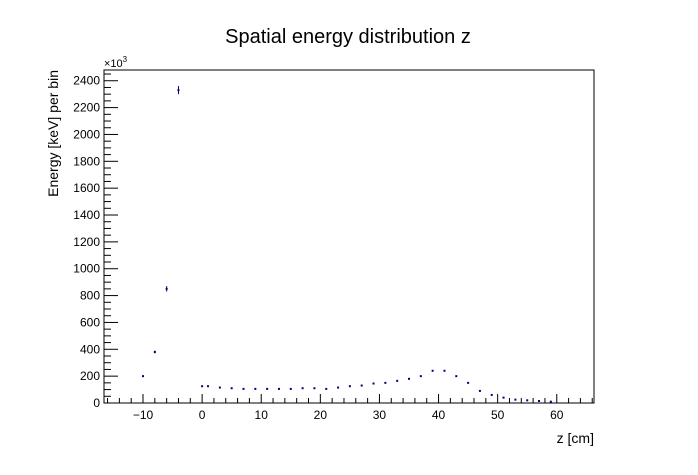 The width and height of the screenshot is (698, 475). What do you see at coordinates (498, 415) in the screenshot?
I see `x-tick-label: 50` at bounding box center [498, 415].